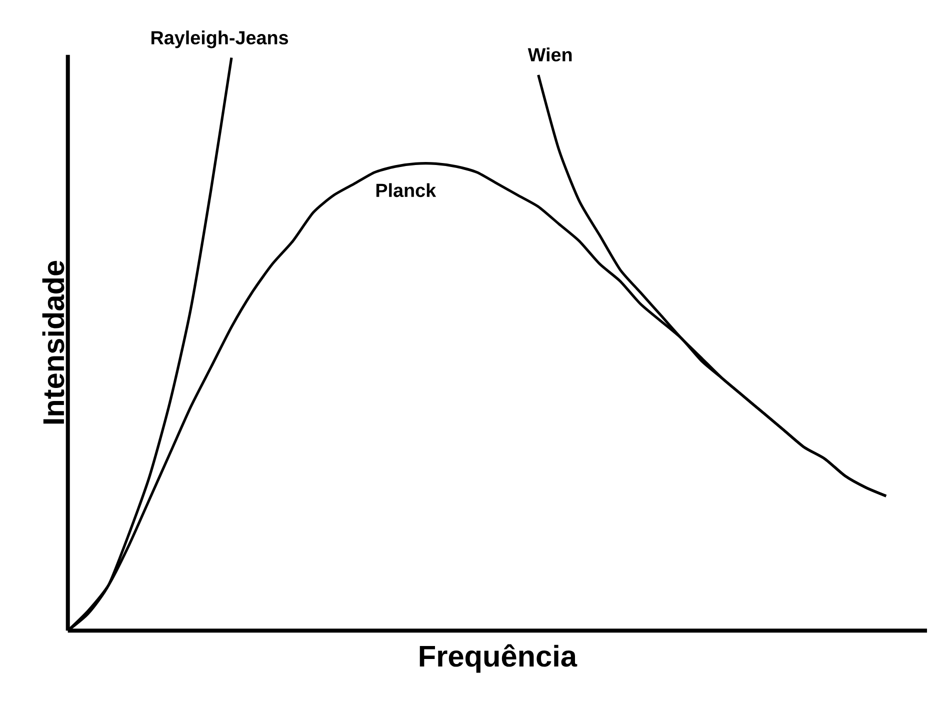 Image resolution: width=929 pixels, height=702 pixels. What do you see at coordinates (53, 342) in the screenshot?
I see `y-axis-title: Intensidade` at bounding box center [53, 342].